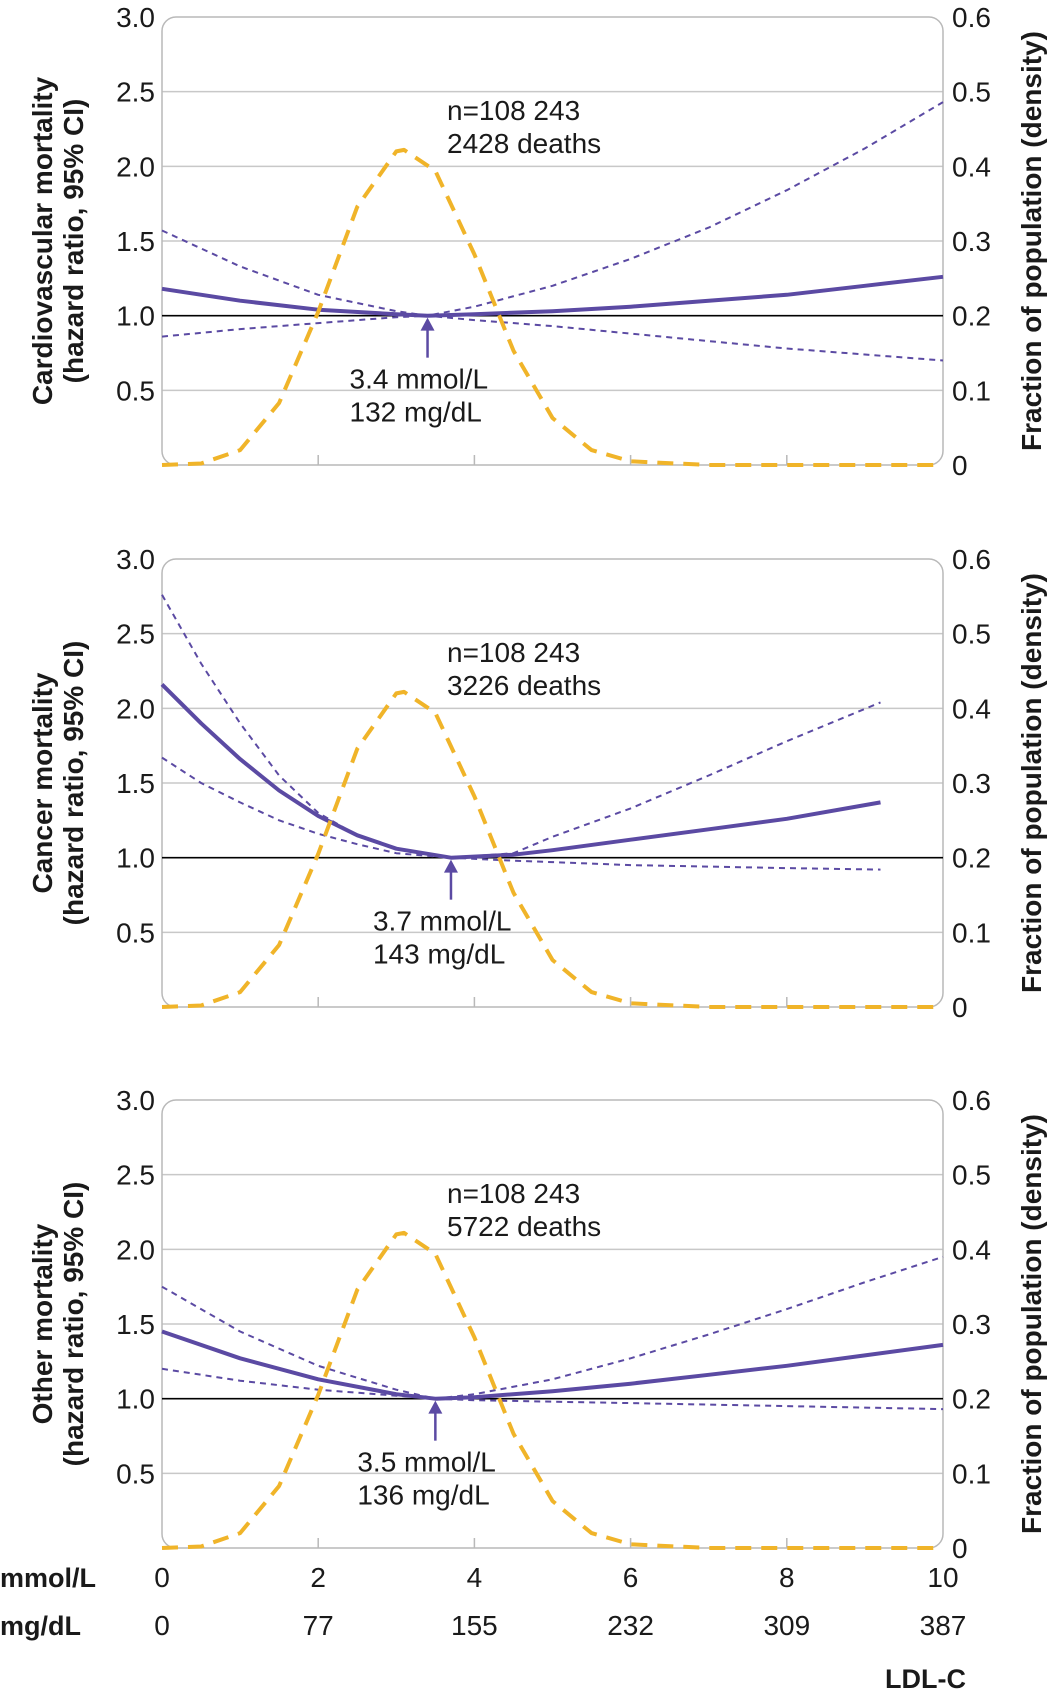 The height and width of the screenshot is (1696, 1052). I want to click on nadir-label-mmol: 3.5 mmol/L, so click(426, 1462).